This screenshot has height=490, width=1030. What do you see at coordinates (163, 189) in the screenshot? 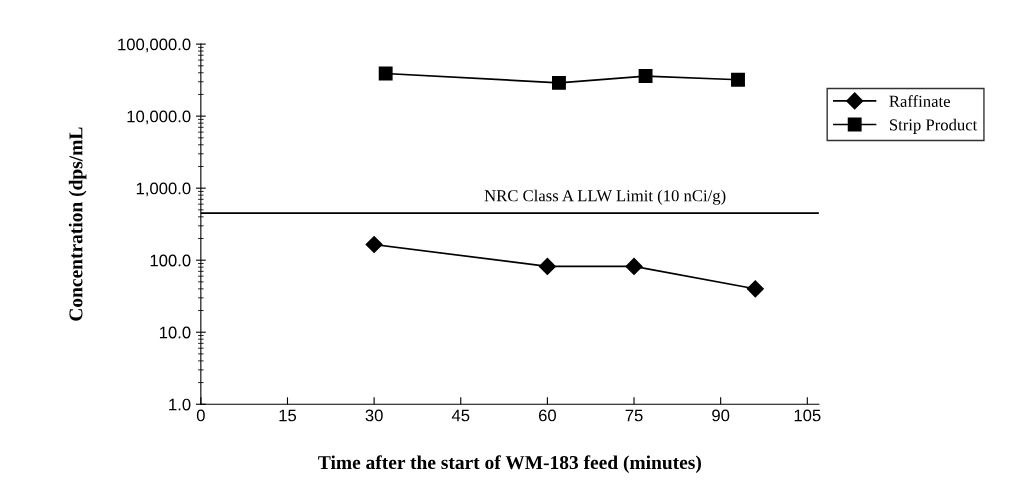
I see `y-tick-label: 1,000.0` at bounding box center [163, 189].